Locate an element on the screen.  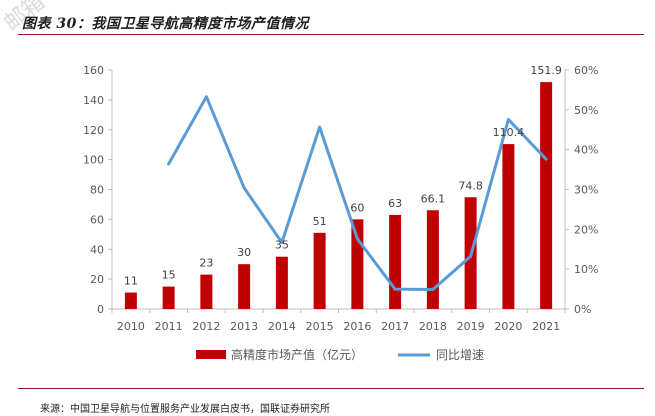
data-label: 151.9 is located at coordinates (546, 70).